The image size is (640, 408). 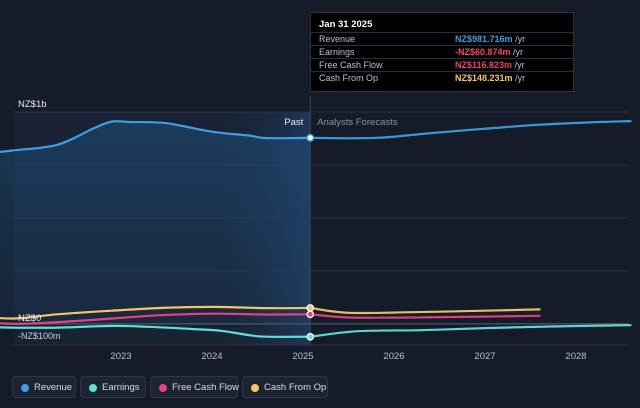 I want to click on tooltip-value: -NZ$60.874m /yr, so click(x=489, y=52).